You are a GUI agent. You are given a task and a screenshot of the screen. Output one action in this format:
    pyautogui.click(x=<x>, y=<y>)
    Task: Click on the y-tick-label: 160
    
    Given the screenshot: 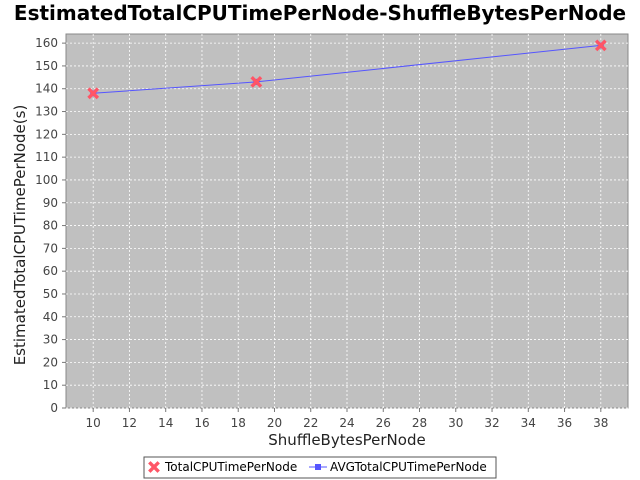 What is the action you would take?
    pyautogui.click(x=46, y=43)
    